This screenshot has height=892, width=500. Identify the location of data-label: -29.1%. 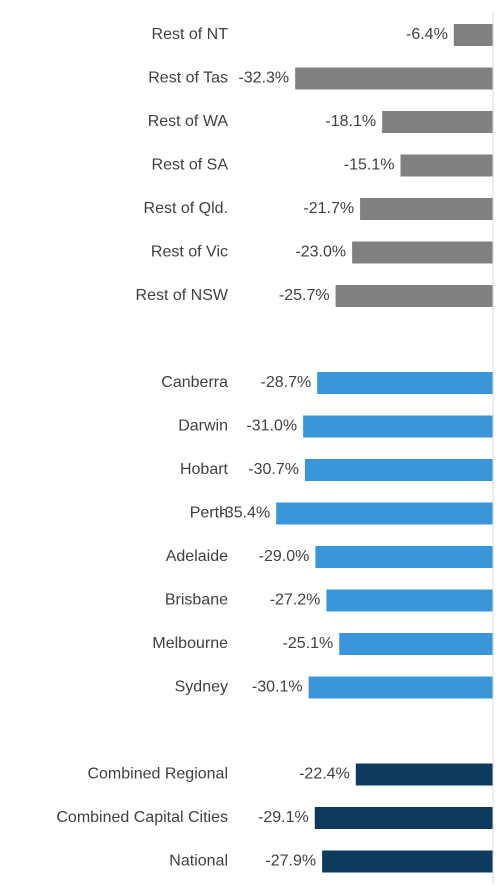
(283, 817).